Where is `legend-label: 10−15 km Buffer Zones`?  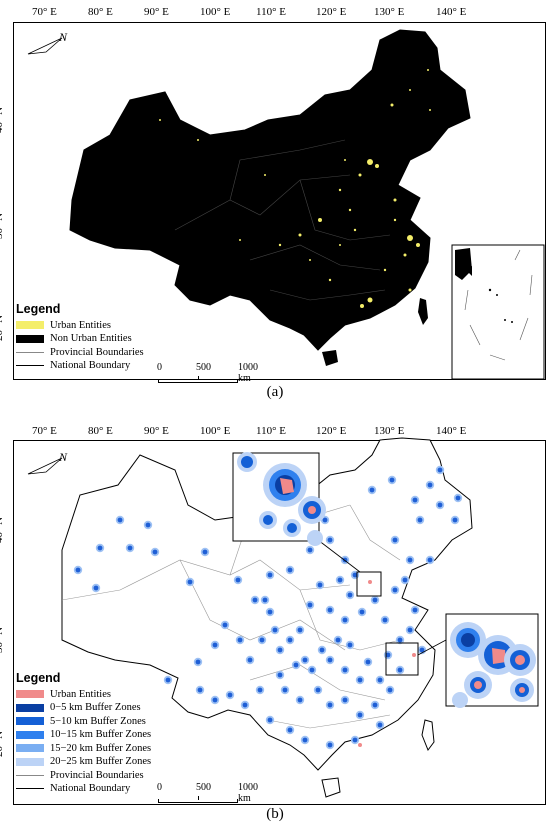
legend-label: 10−15 km Buffer Zones is located at coordinates (101, 734).